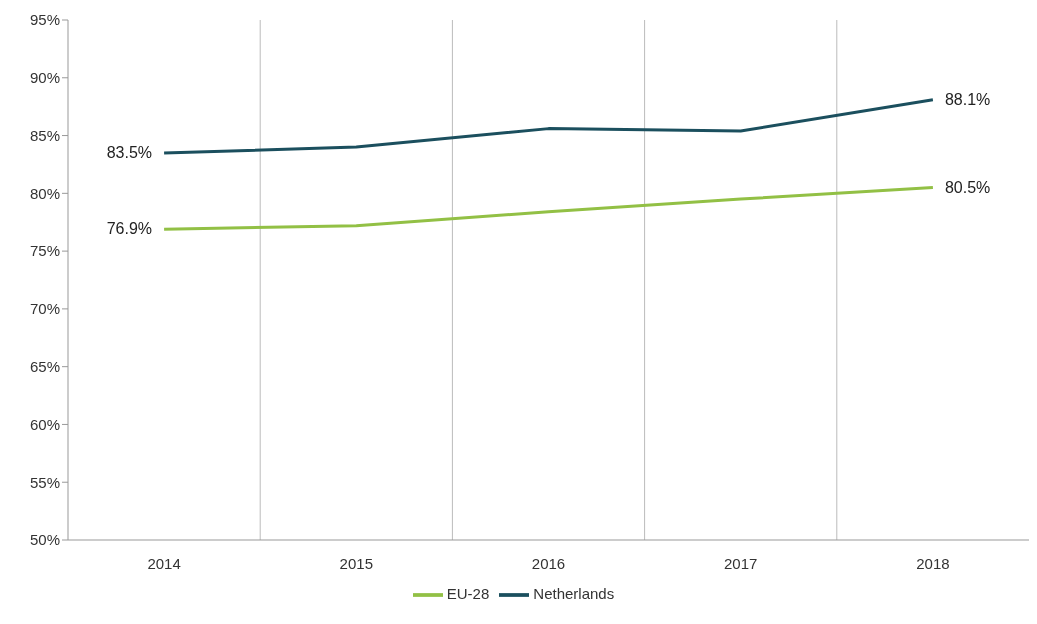 This screenshot has width=1037, height=624. I want to click on x-tick-label: 2015, so click(356, 563).